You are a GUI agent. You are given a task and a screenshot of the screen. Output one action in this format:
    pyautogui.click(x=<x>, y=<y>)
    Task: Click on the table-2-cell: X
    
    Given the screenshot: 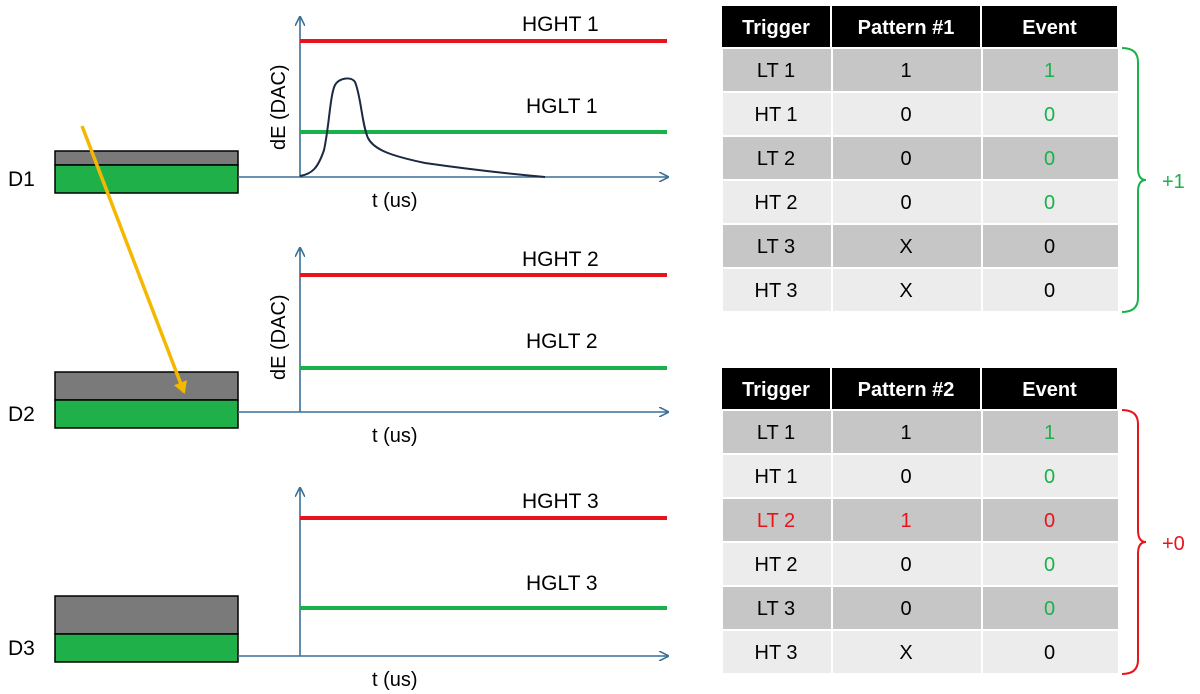 What is the action you would take?
    pyautogui.click(x=905, y=653)
    